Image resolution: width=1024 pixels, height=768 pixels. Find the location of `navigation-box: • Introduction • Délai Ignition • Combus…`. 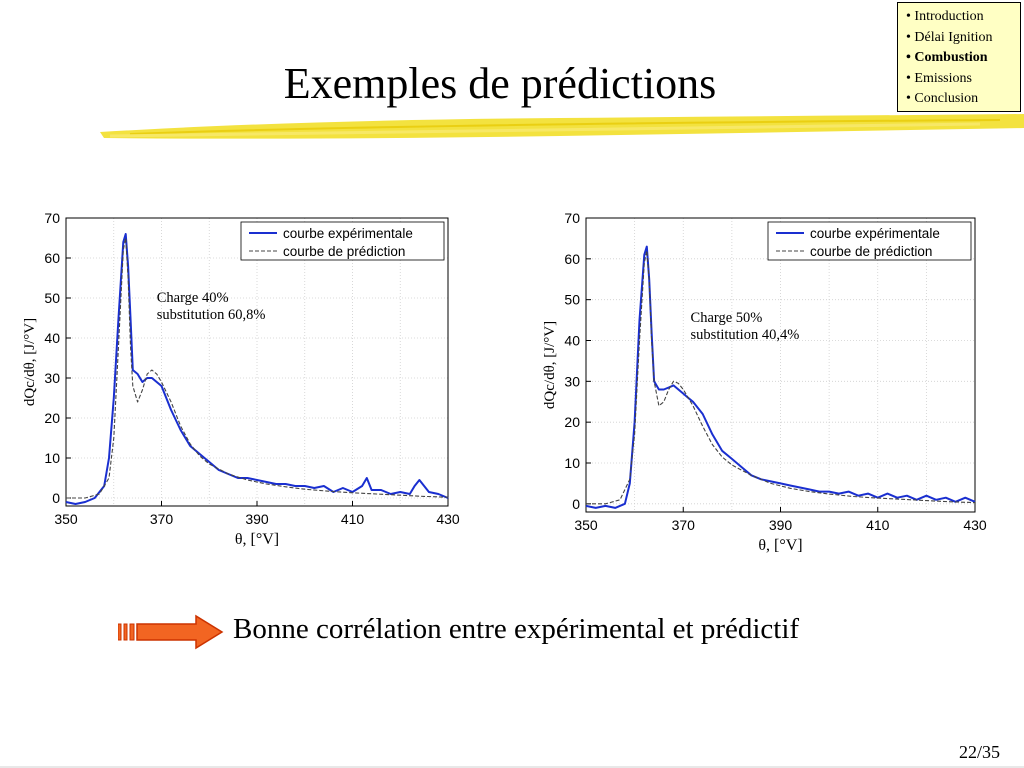

navigation-box: • Introduction • Délai Ignition • Combus… is located at coordinates (959, 57).